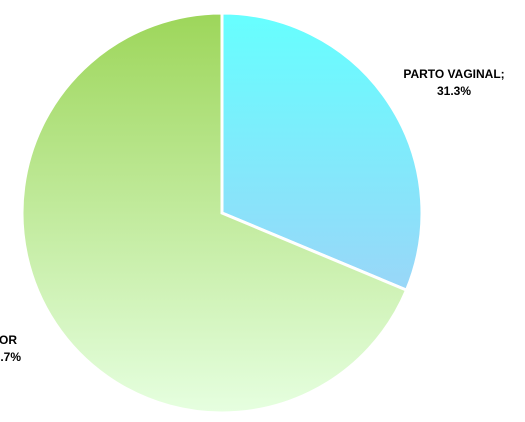  I want to click on data-label-name: POR, so click(8, 340).